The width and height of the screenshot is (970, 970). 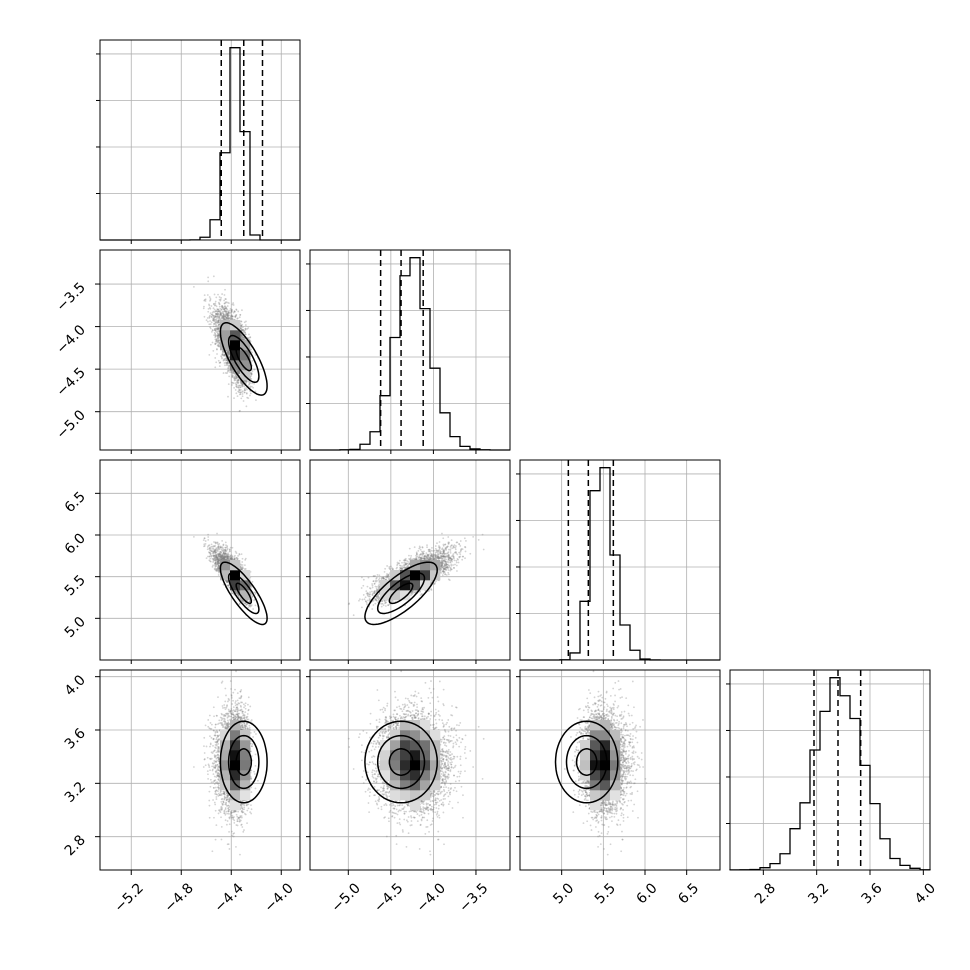 I want to click on y-axis-3: 2.8 3.2 3.6 4.0, so click(x=291, y=765).